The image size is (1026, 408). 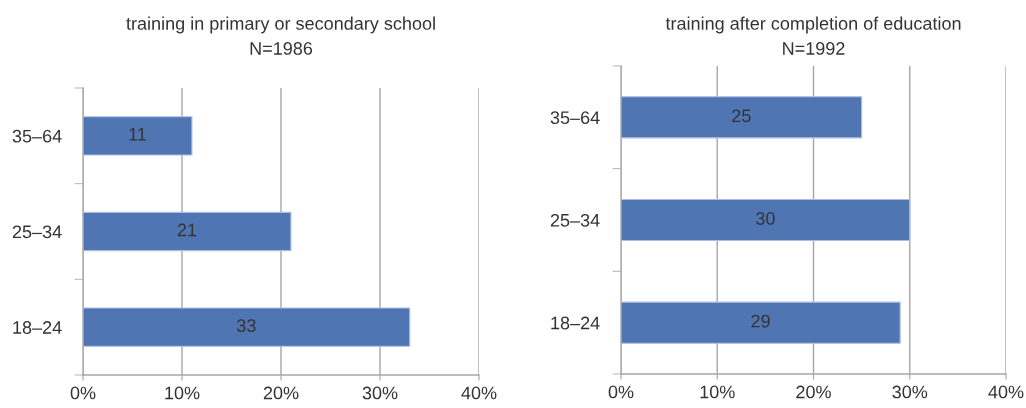 I want to click on data-label: 29, so click(x=760, y=321).